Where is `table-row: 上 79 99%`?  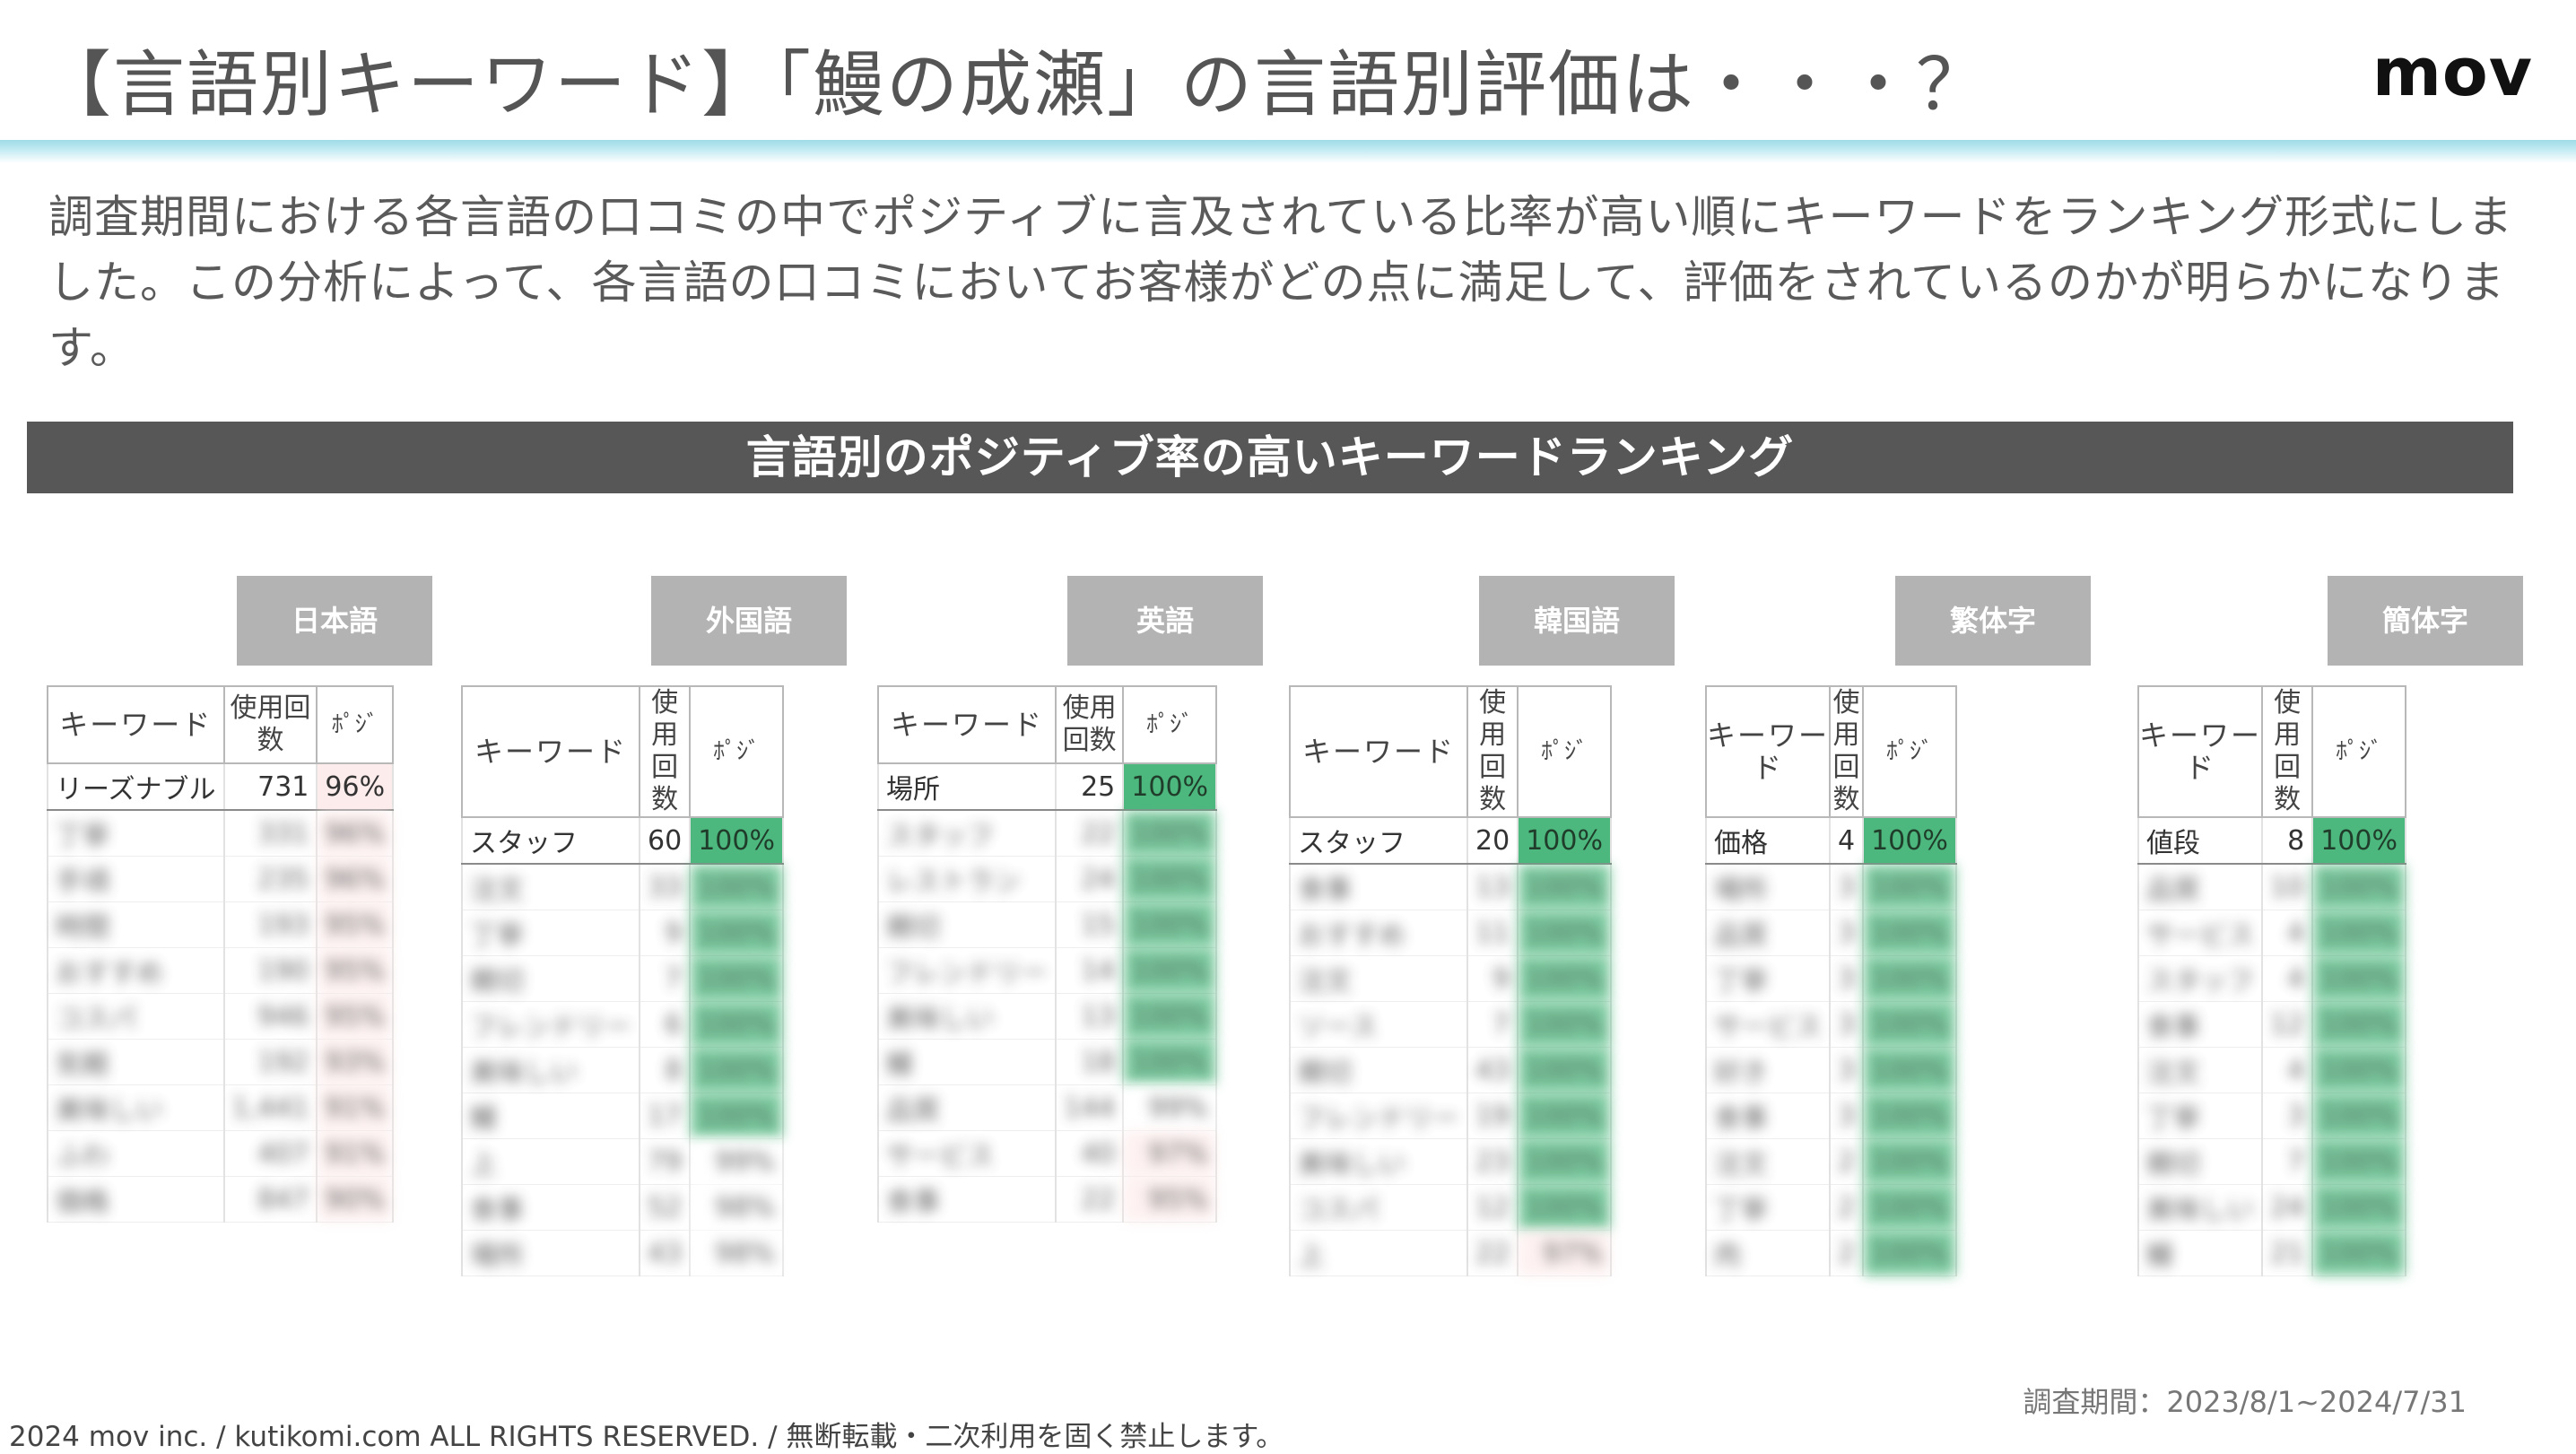 table-row: 上 79 99% is located at coordinates (622, 1161).